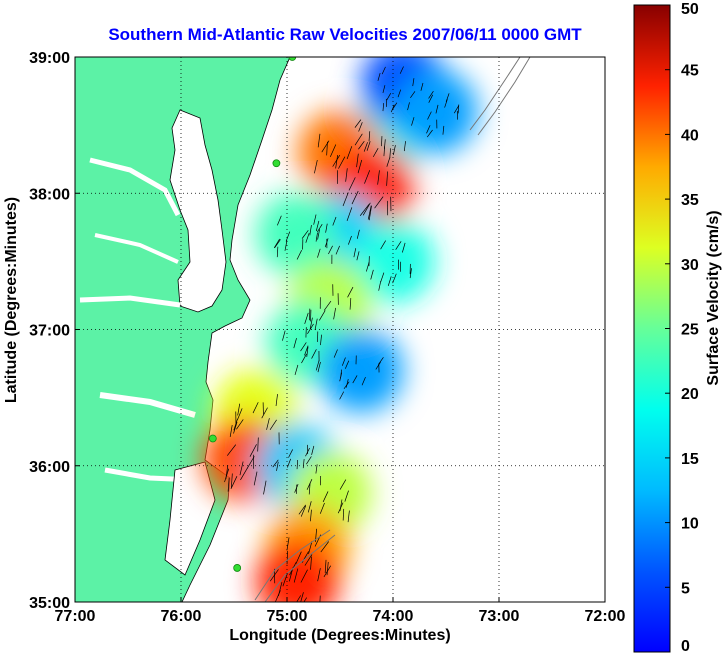  I want to click on x-tick-label: 76:00, so click(181, 616).